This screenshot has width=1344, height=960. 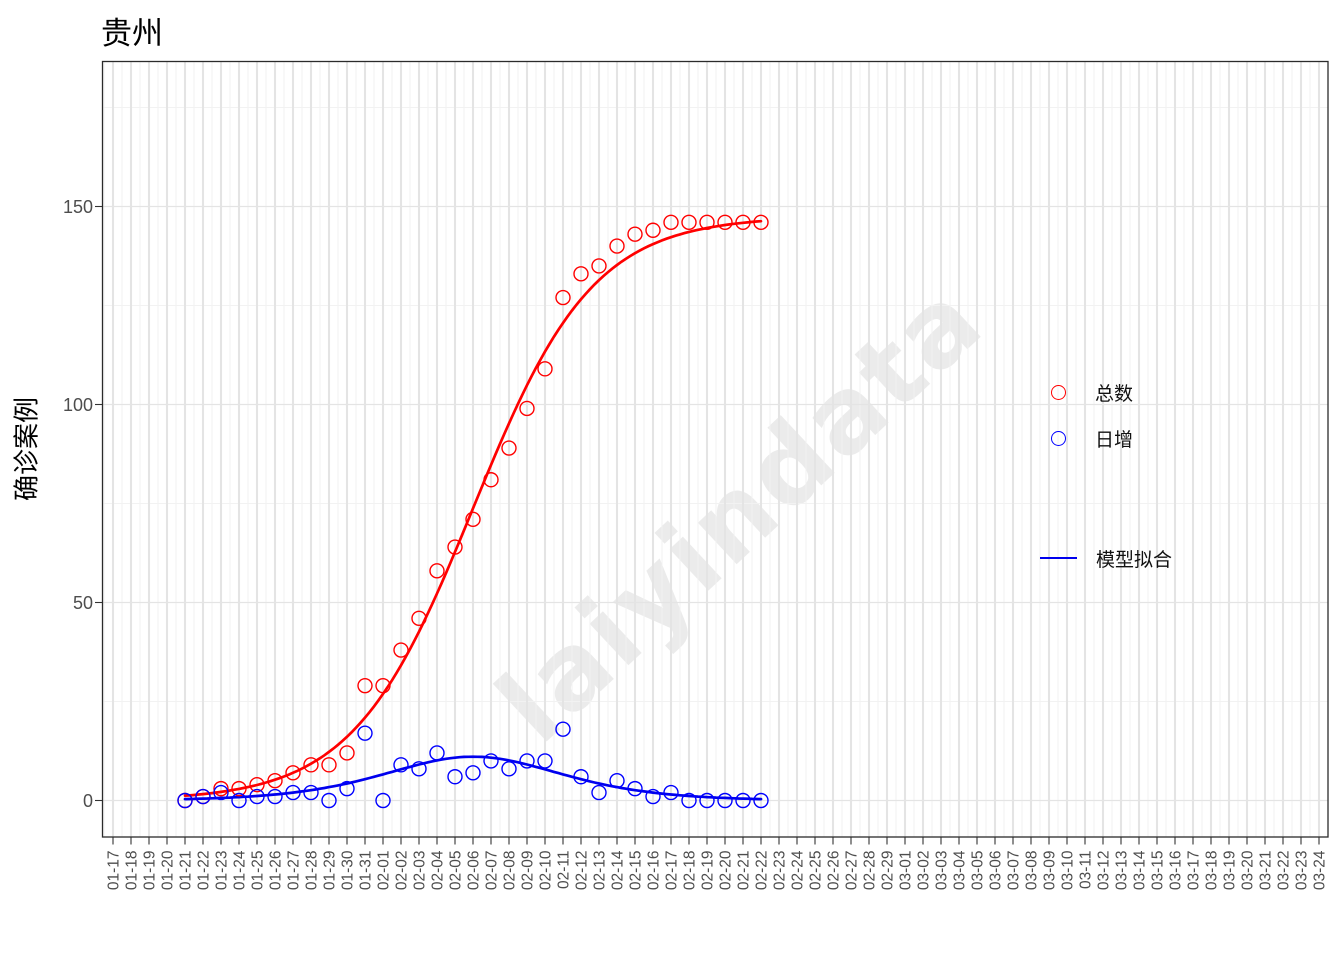 I want to click on x-tick-label: 02-06, so click(x=474, y=871).